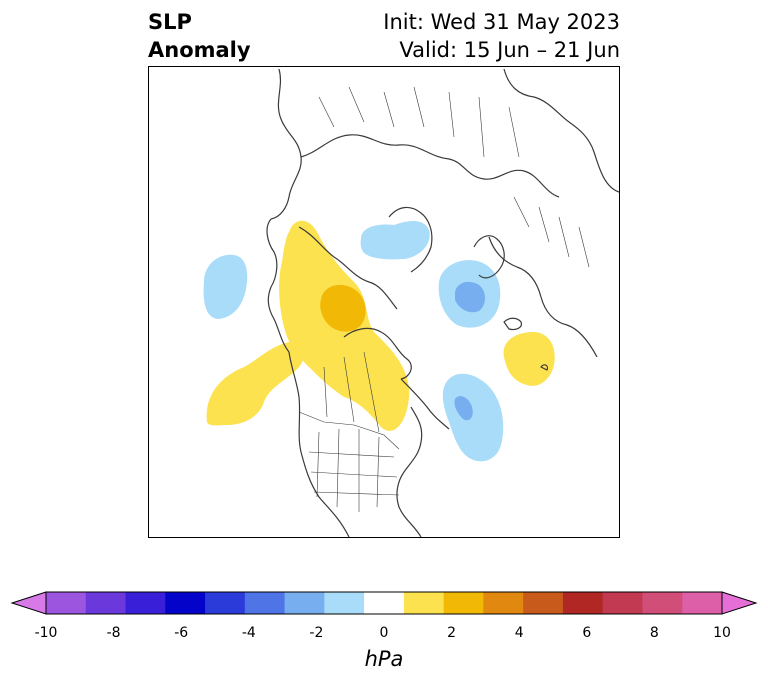 The image size is (768, 684). I want to click on labrador, so click(425, 404).